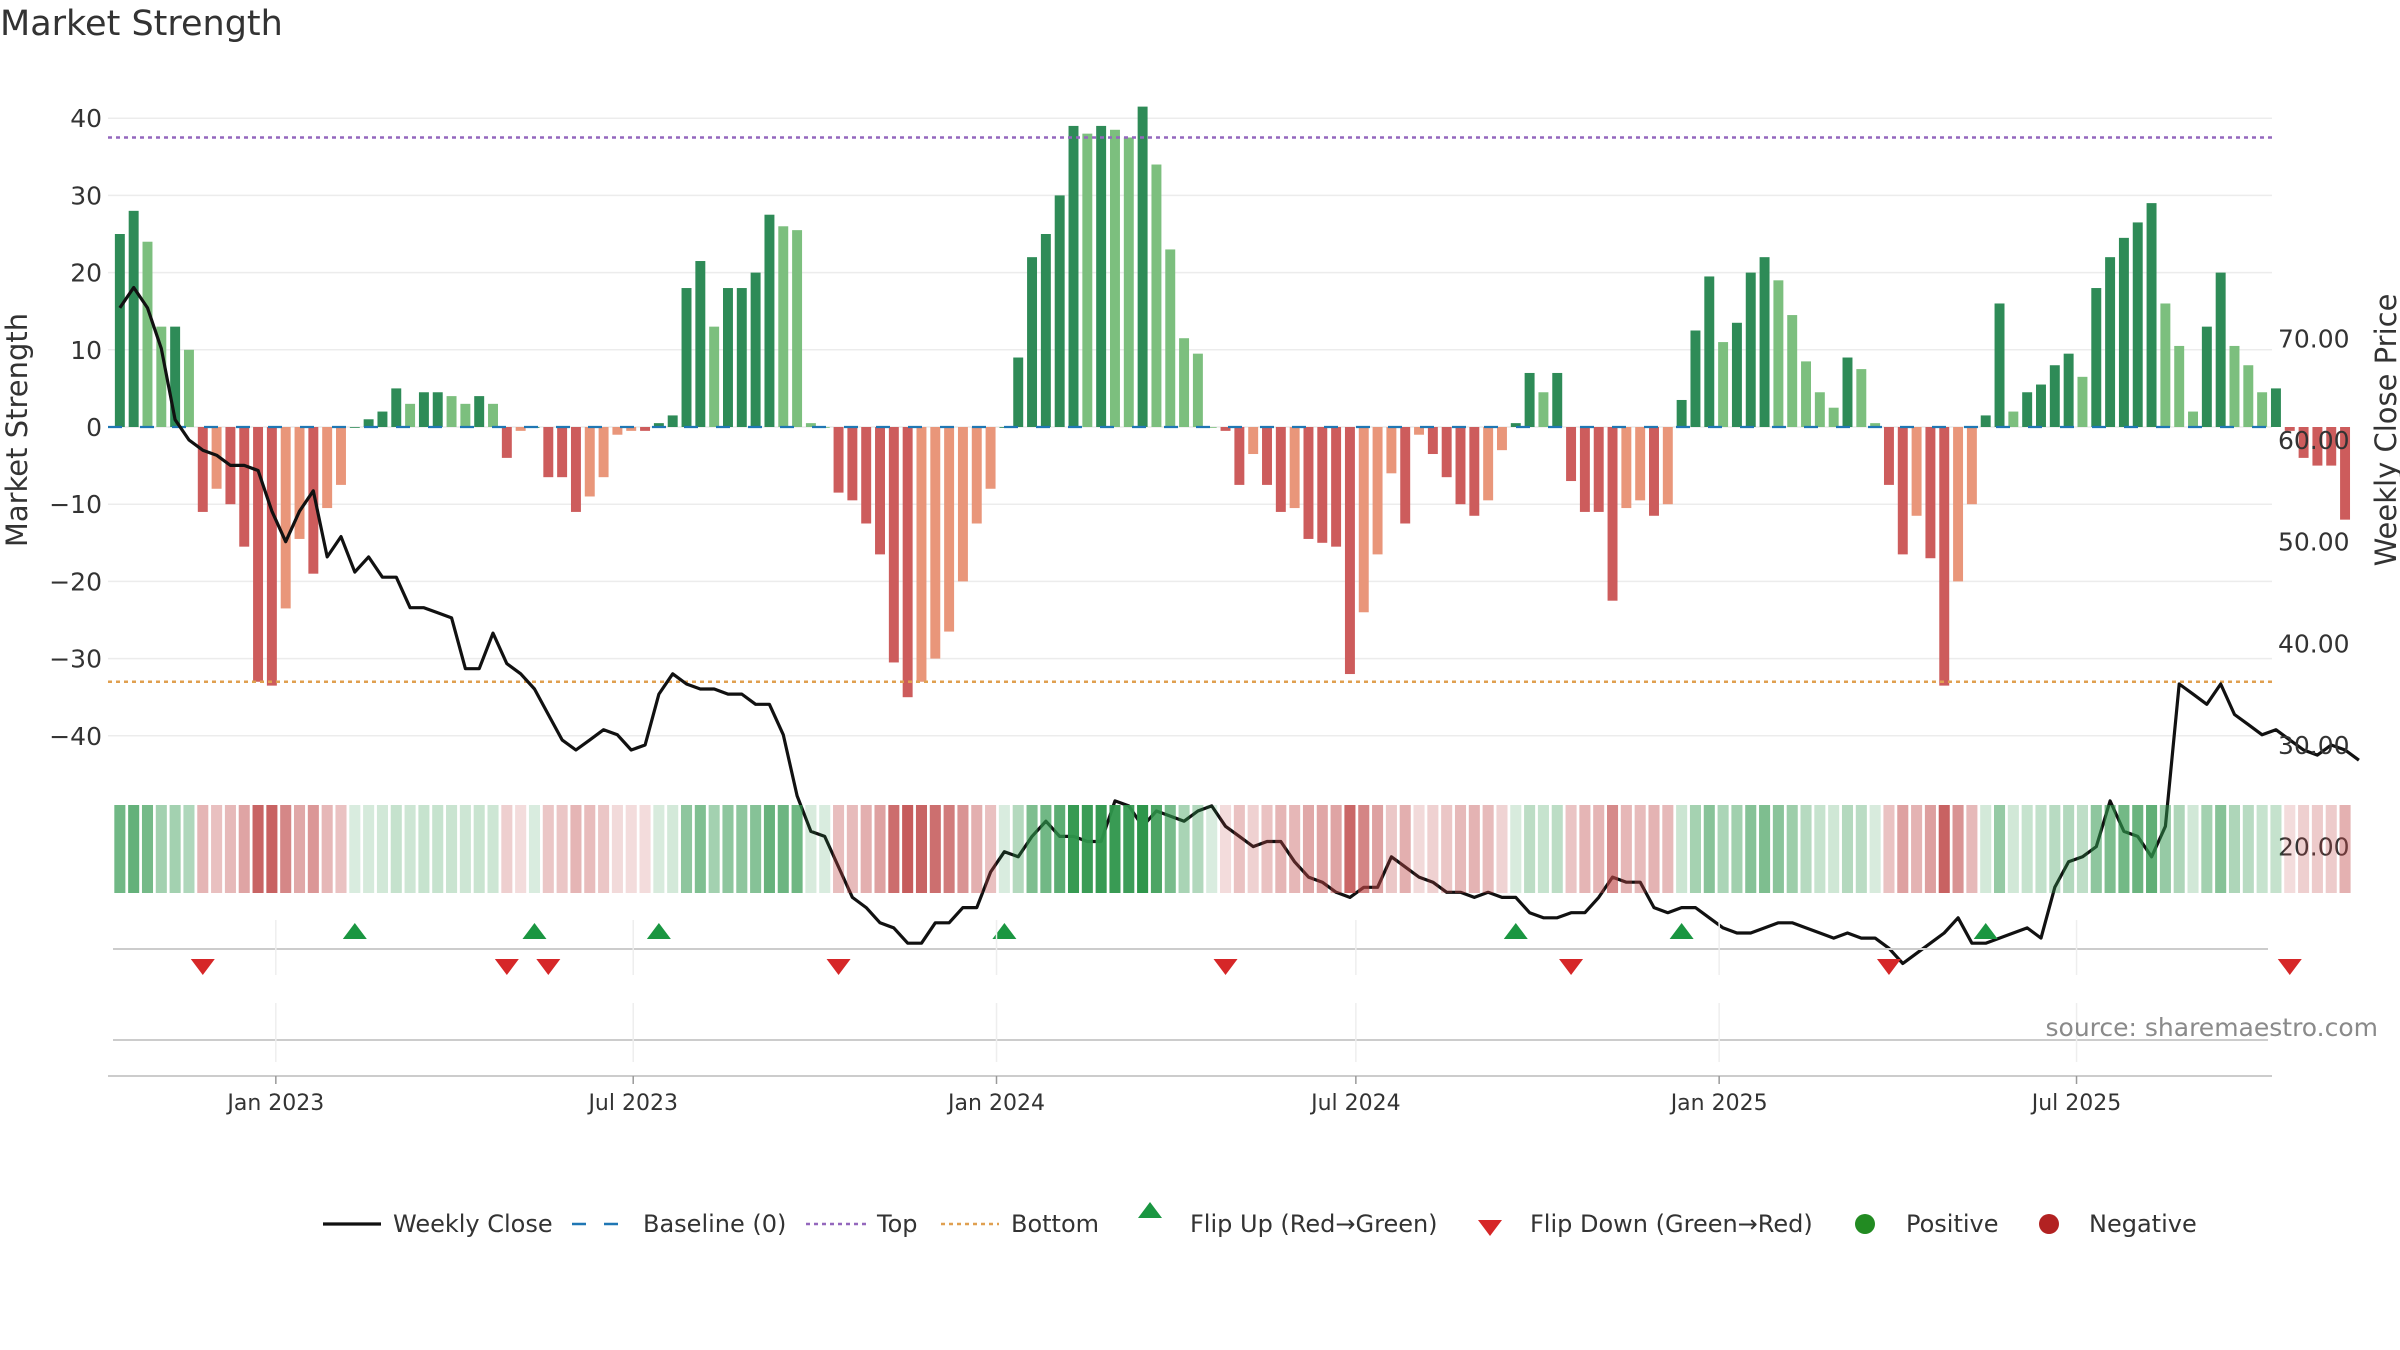 The image size is (2400, 1350). Describe the element at coordinates (75, 504) in the screenshot. I see `y-tick-label: −10` at that location.